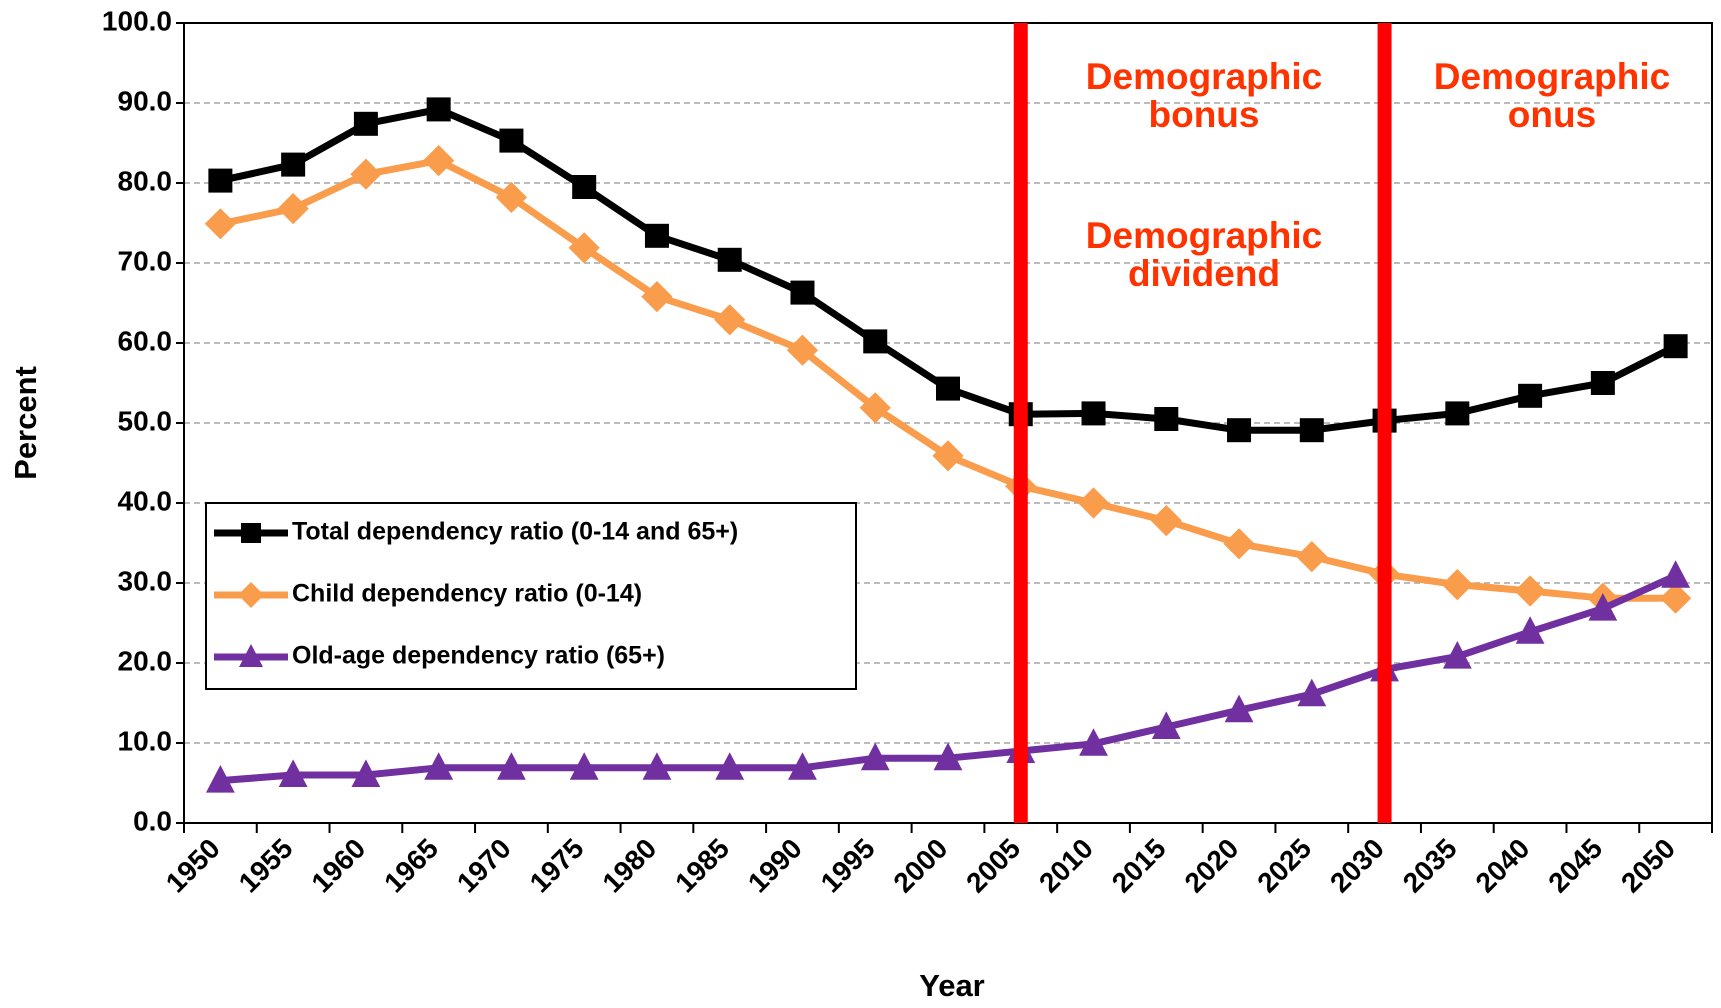 Image resolution: width=1721 pixels, height=1008 pixels. I want to click on legend-label: Child dependency ratio (0-14), so click(467, 594).